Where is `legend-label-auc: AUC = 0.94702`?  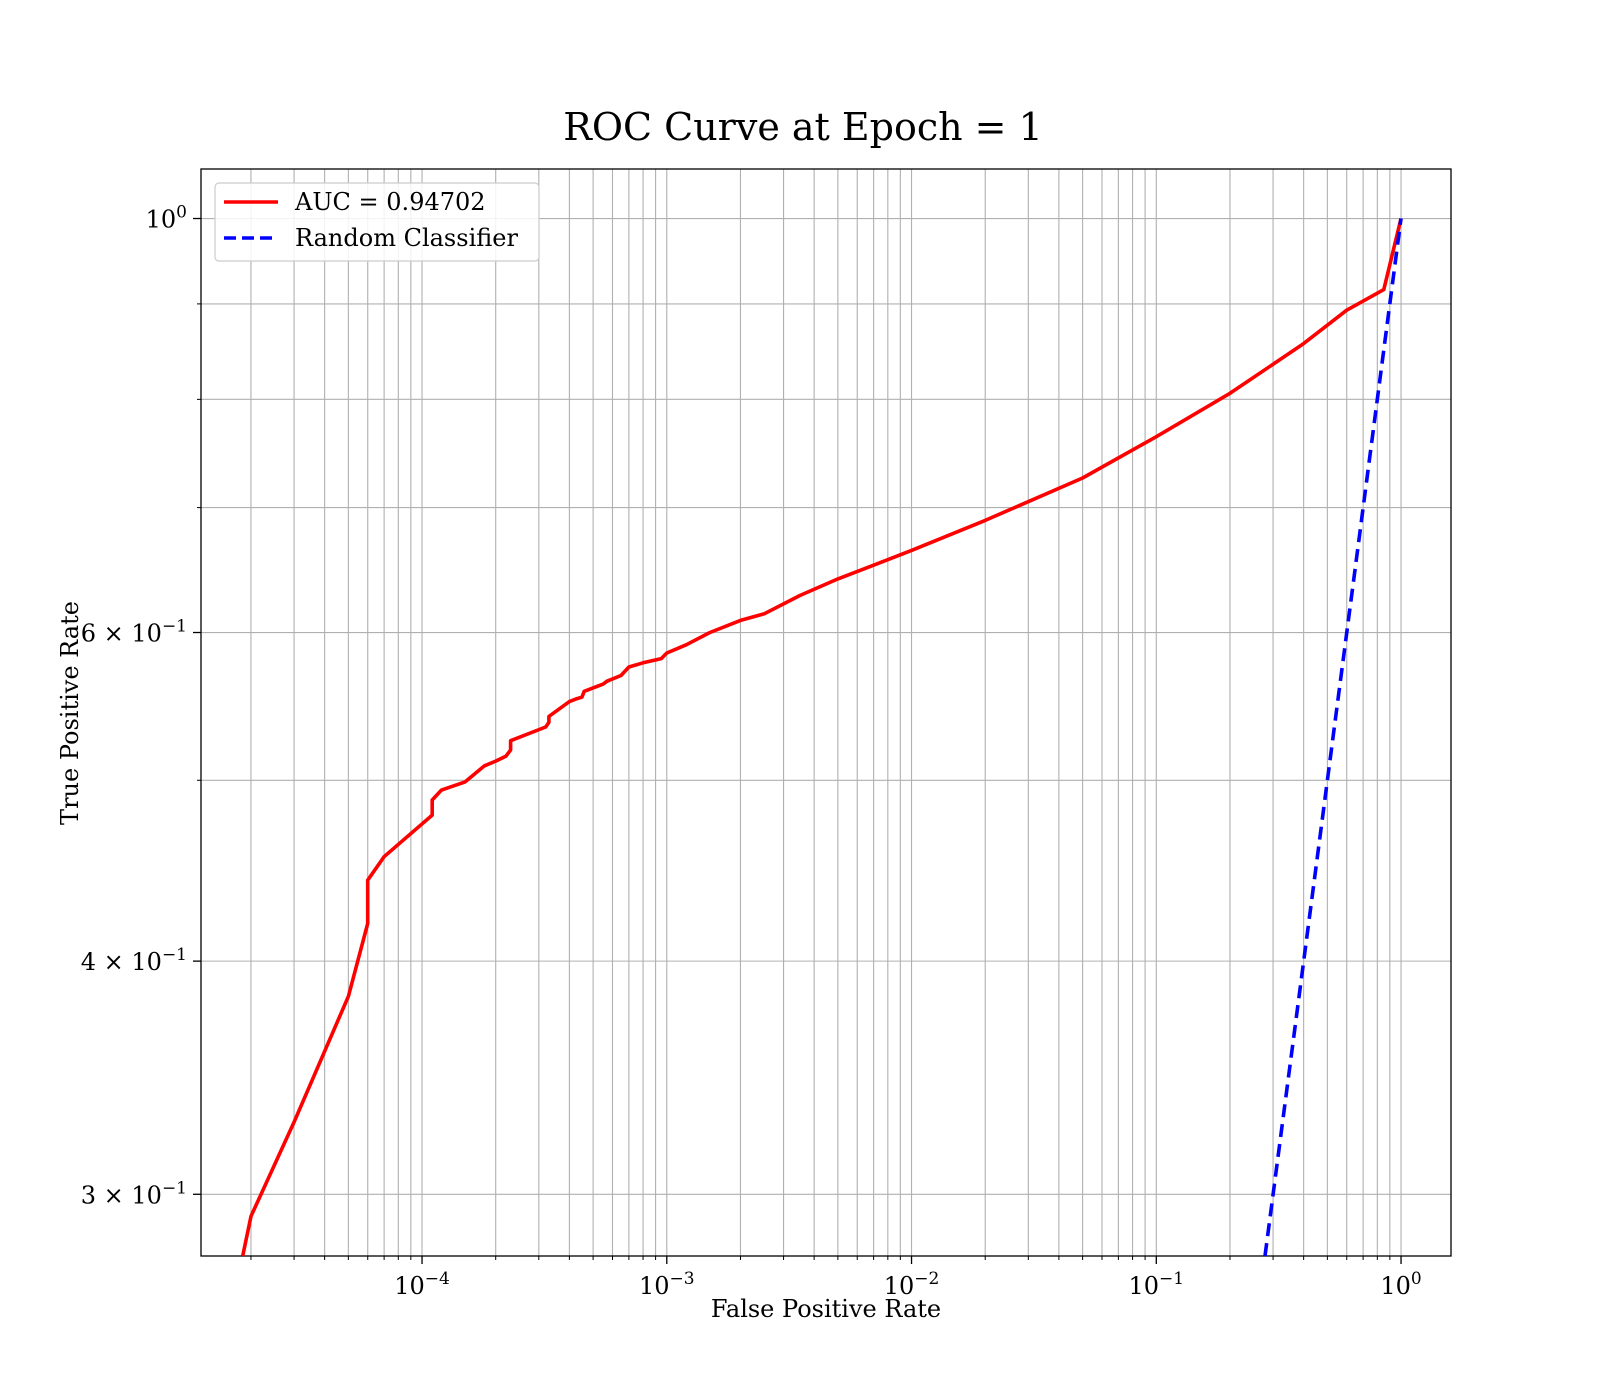 legend-label-auc: AUC = 0.94702 is located at coordinates (390, 202).